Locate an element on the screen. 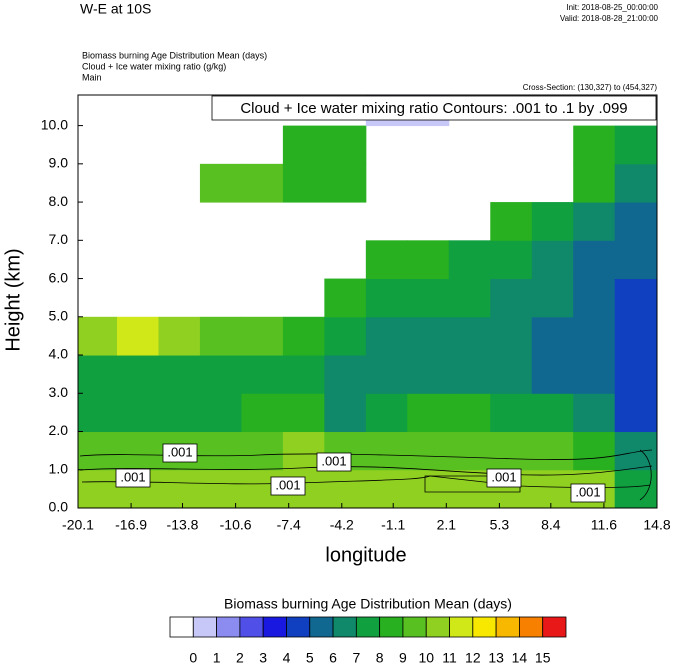  colorbar-label: 14 is located at coordinates (520, 658).